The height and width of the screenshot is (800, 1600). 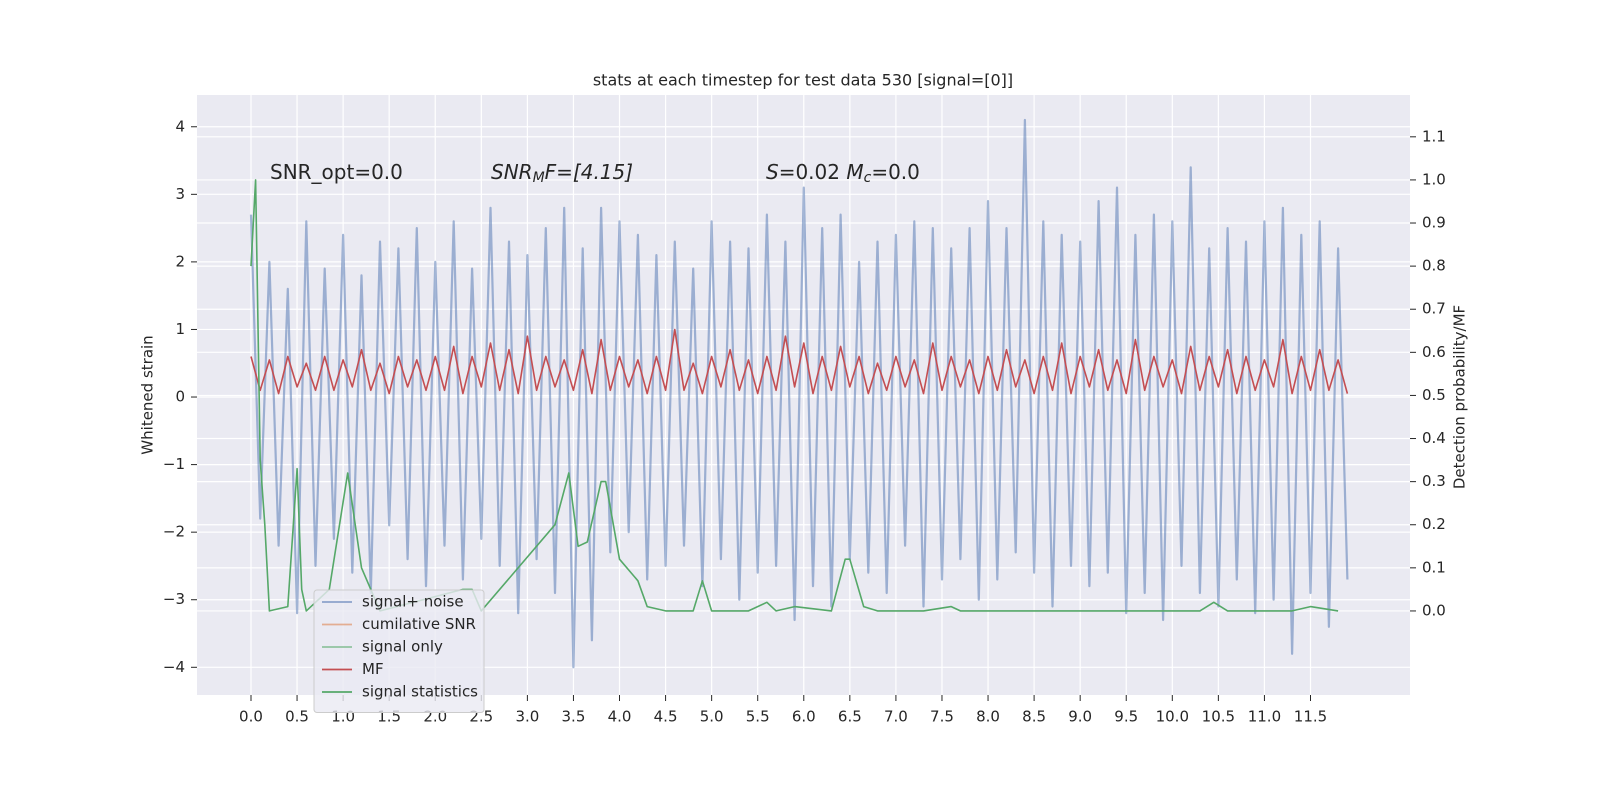 What do you see at coordinates (942, 717) in the screenshot?
I see `x-tick-label: 7.5` at bounding box center [942, 717].